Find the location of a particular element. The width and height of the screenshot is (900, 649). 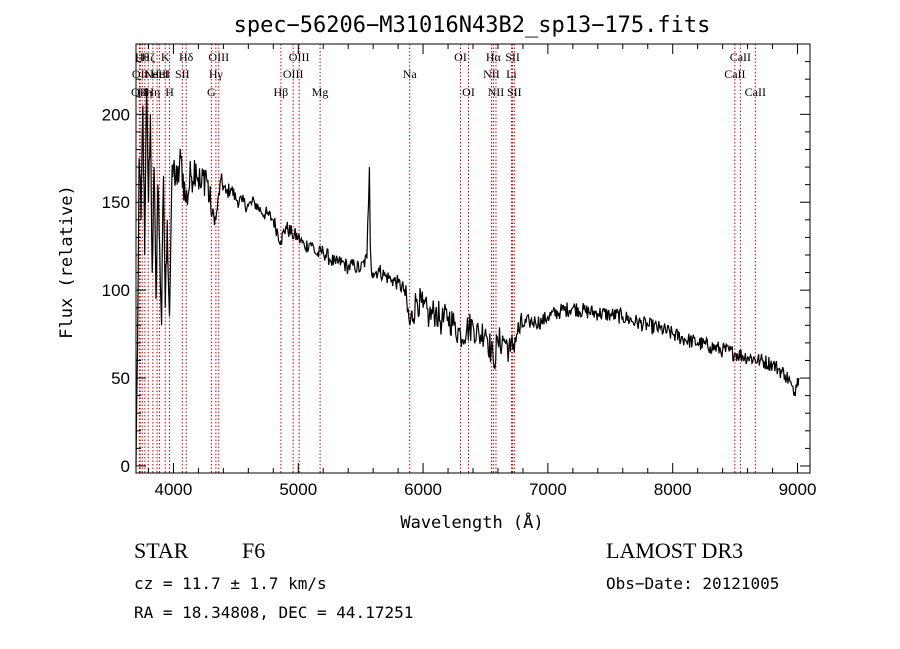

x-tick-label: 8000 is located at coordinates (673, 489).